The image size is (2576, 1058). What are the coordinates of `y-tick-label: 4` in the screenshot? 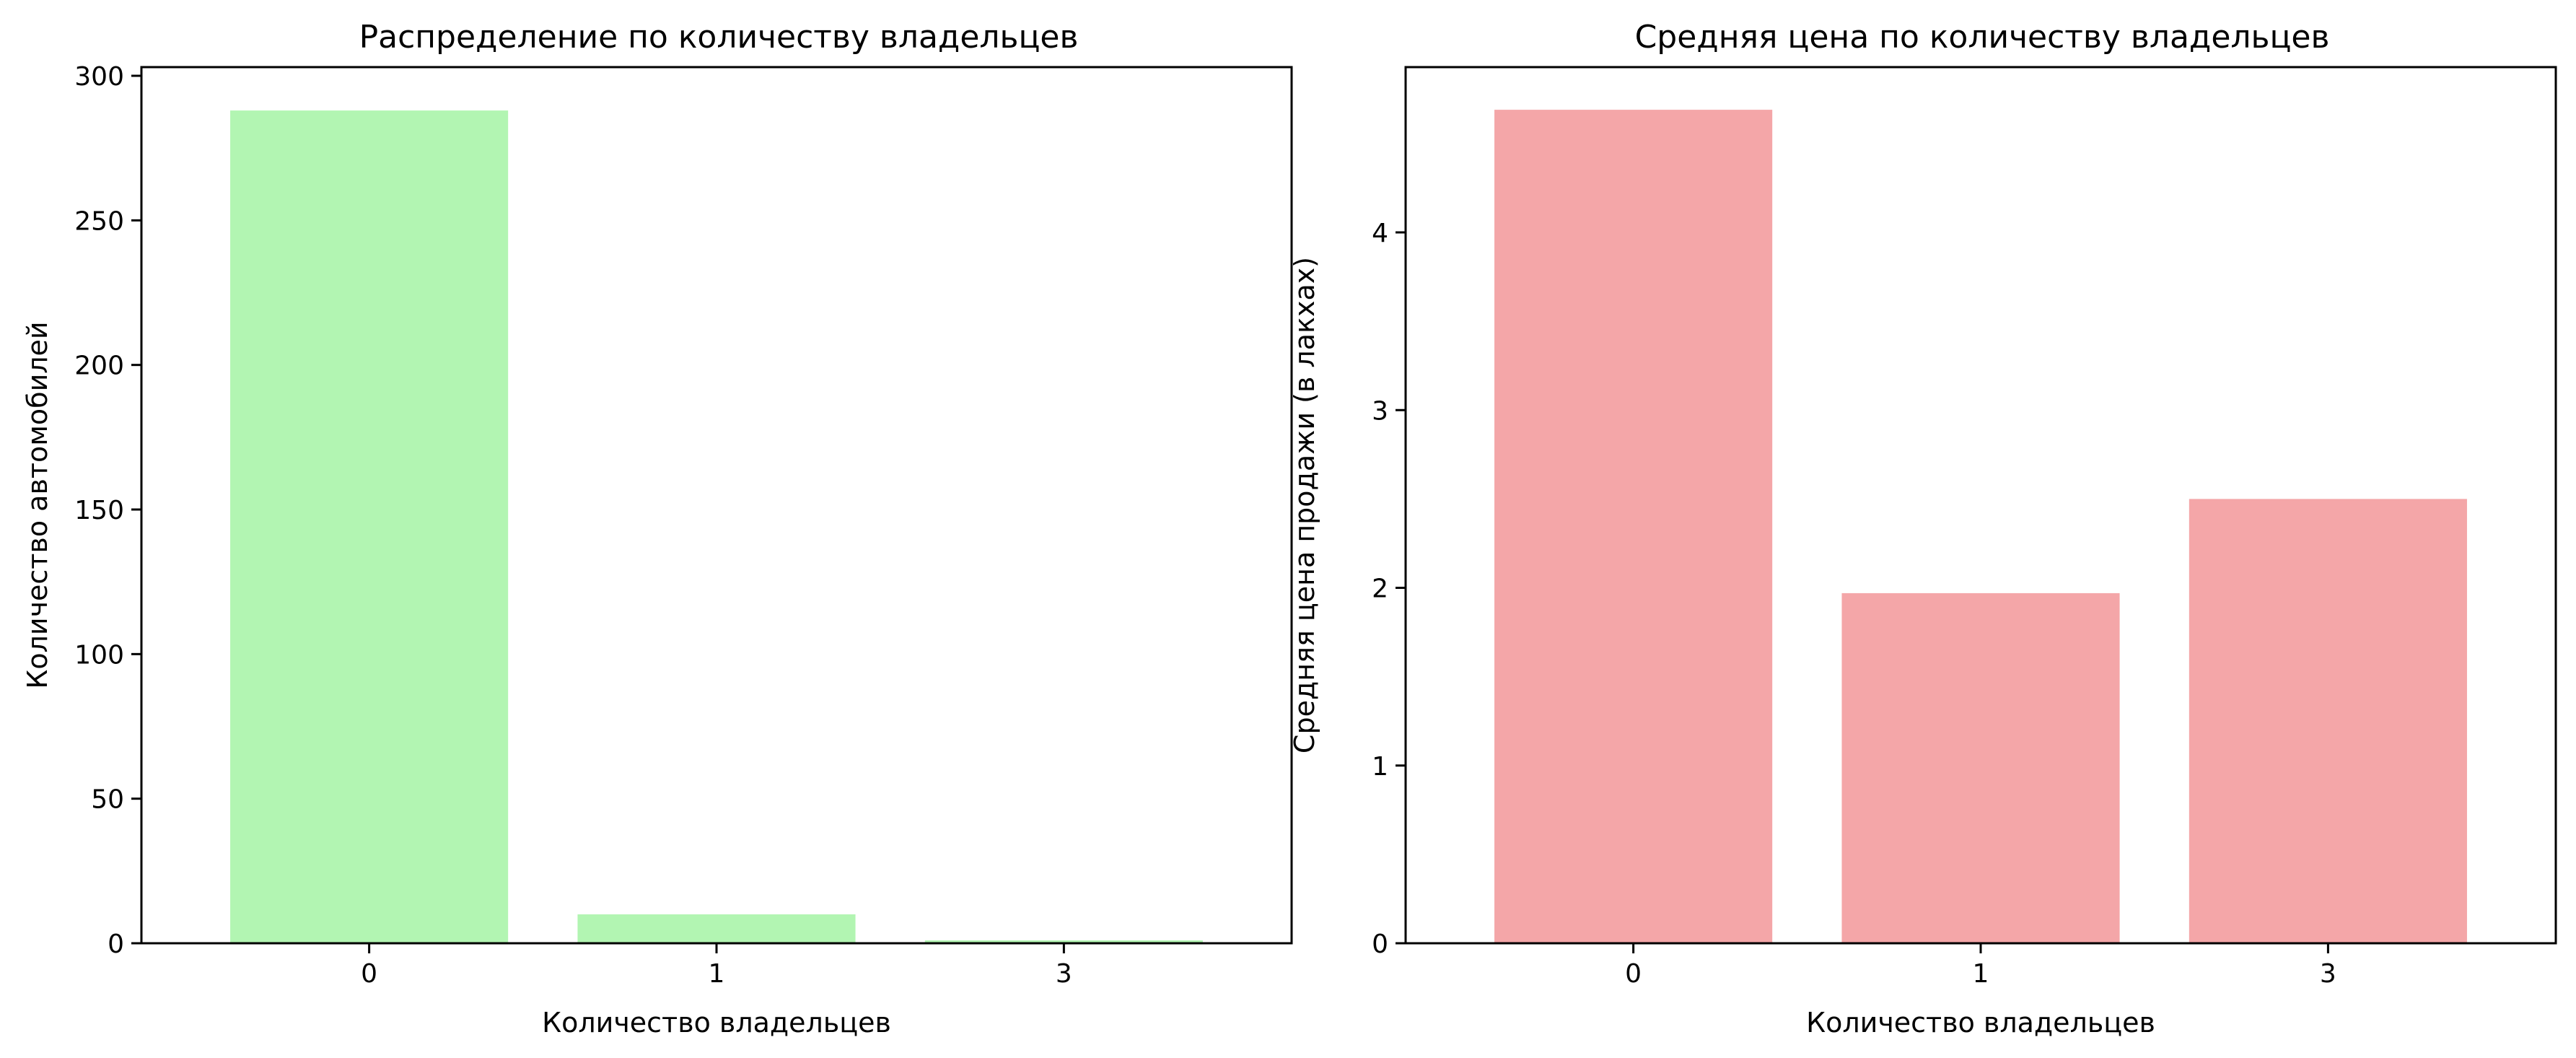 It's located at (1380, 233).